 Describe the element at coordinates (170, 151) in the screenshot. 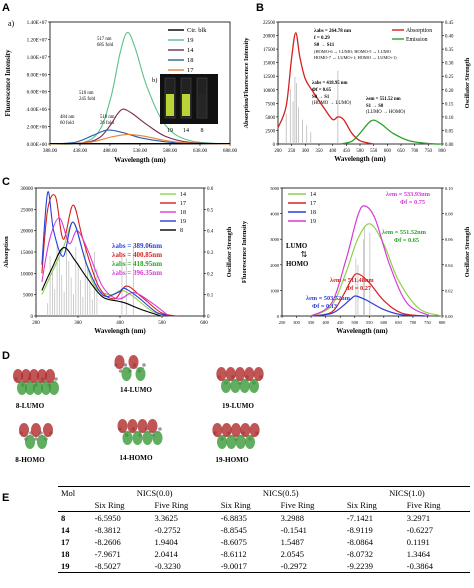

I see `x-tick-label: 588.00` at that location.